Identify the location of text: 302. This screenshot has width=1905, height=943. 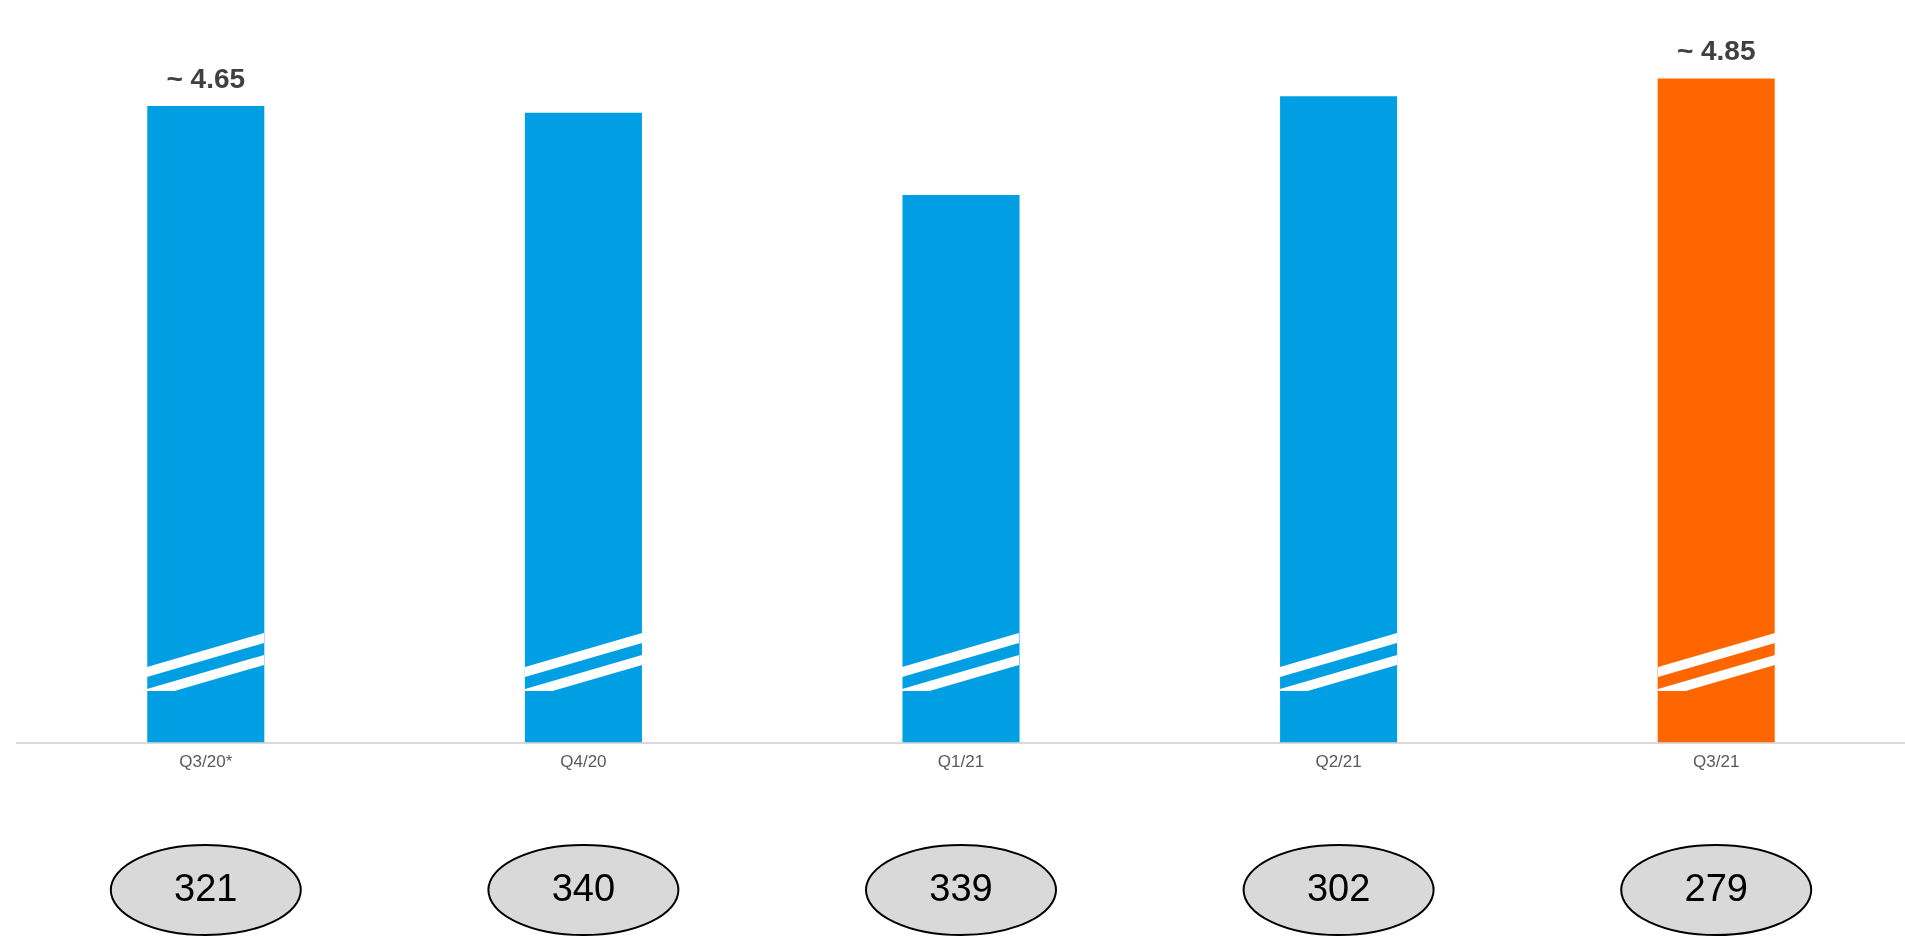
(1338, 888).